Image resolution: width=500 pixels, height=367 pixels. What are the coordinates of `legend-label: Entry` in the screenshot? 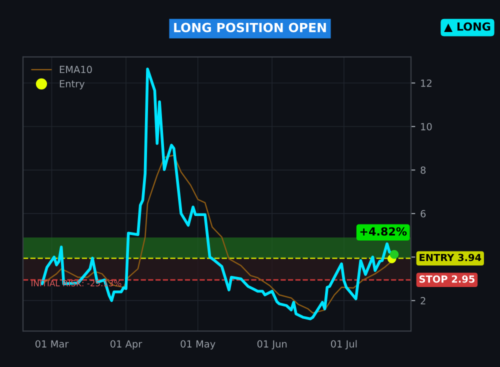 It's located at (72, 85).